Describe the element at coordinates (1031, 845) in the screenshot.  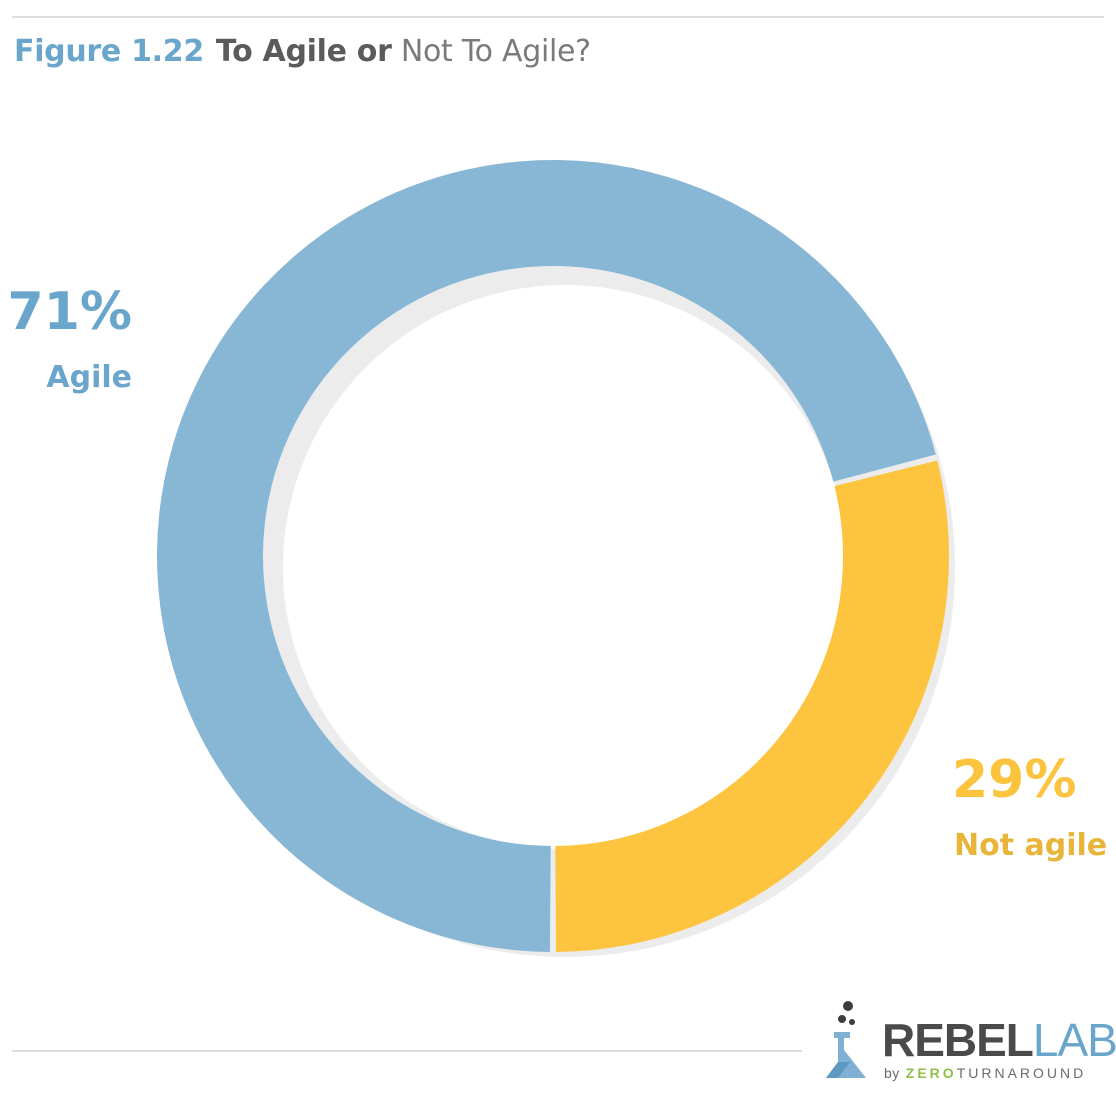
I see `not-agile-category-label: Not agile` at that location.